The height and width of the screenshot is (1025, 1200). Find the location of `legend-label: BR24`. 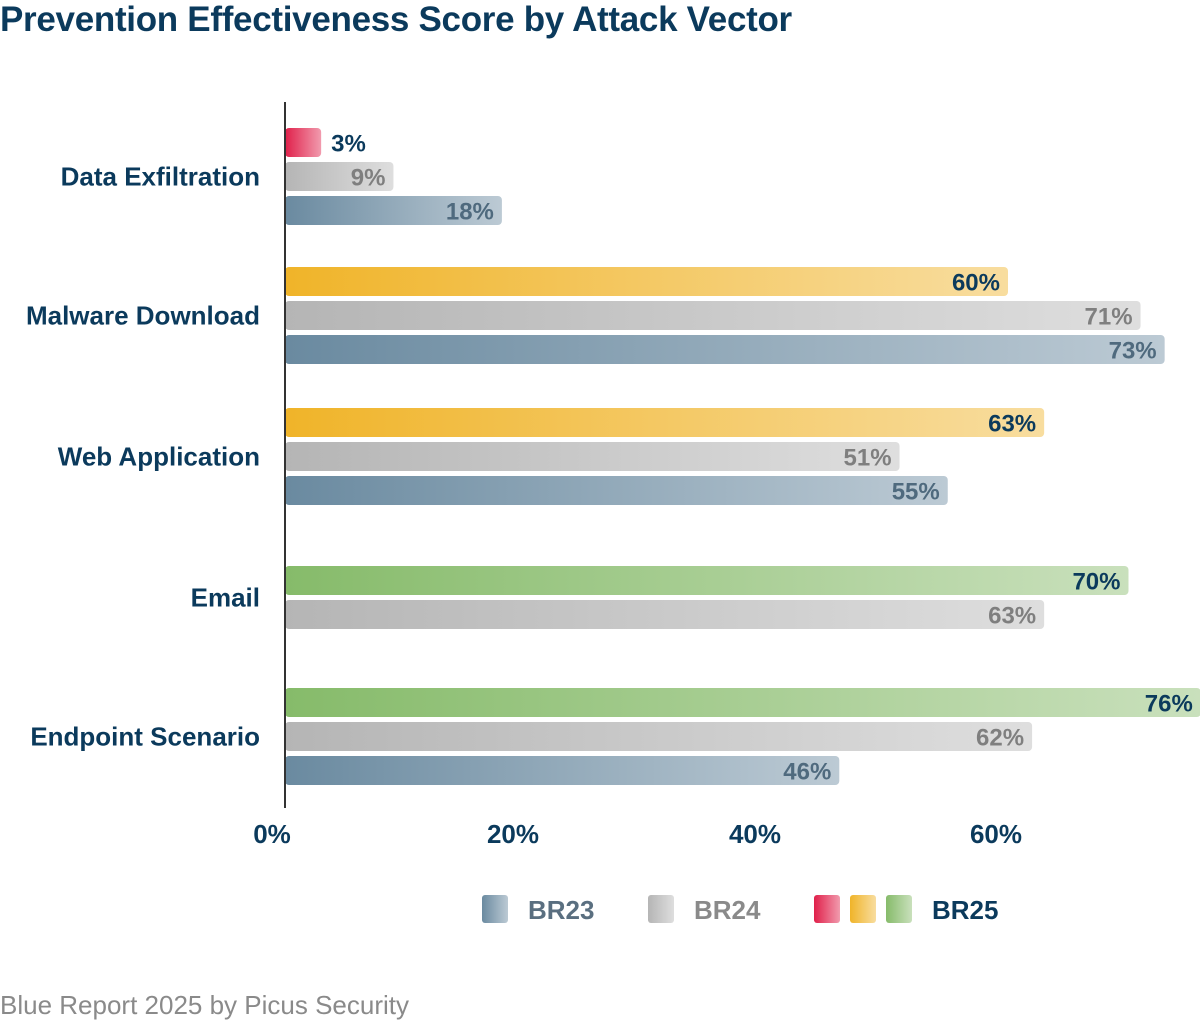

legend-label: BR24 is located at coordinates (727, 910).